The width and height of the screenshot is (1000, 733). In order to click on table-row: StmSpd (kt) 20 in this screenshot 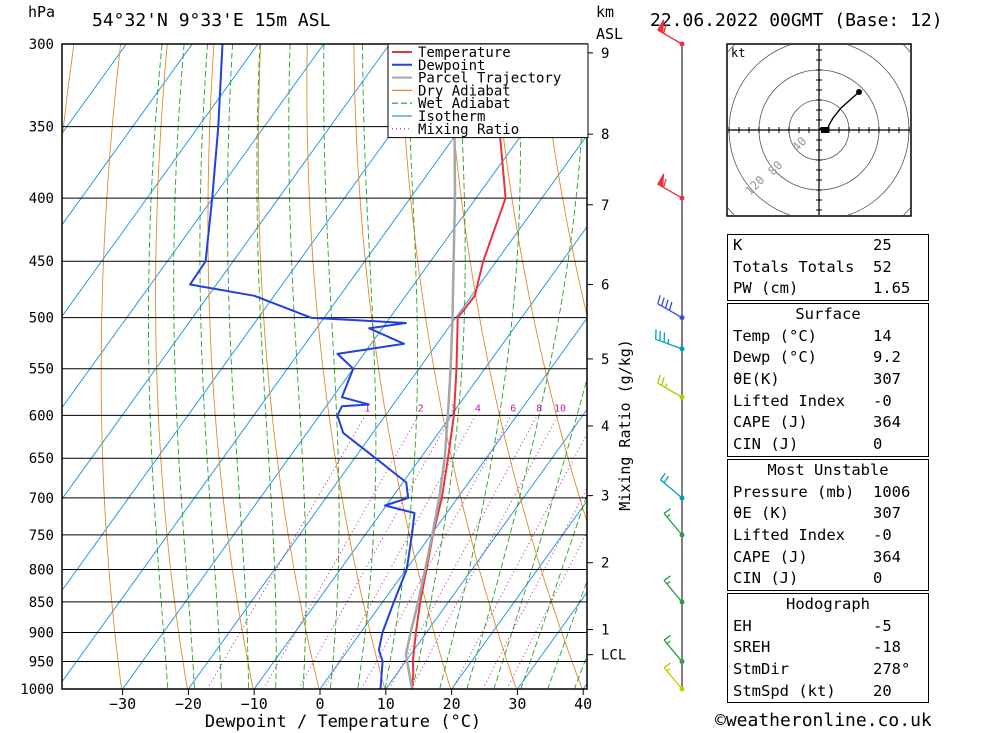, I will do `click(828, 692)`.